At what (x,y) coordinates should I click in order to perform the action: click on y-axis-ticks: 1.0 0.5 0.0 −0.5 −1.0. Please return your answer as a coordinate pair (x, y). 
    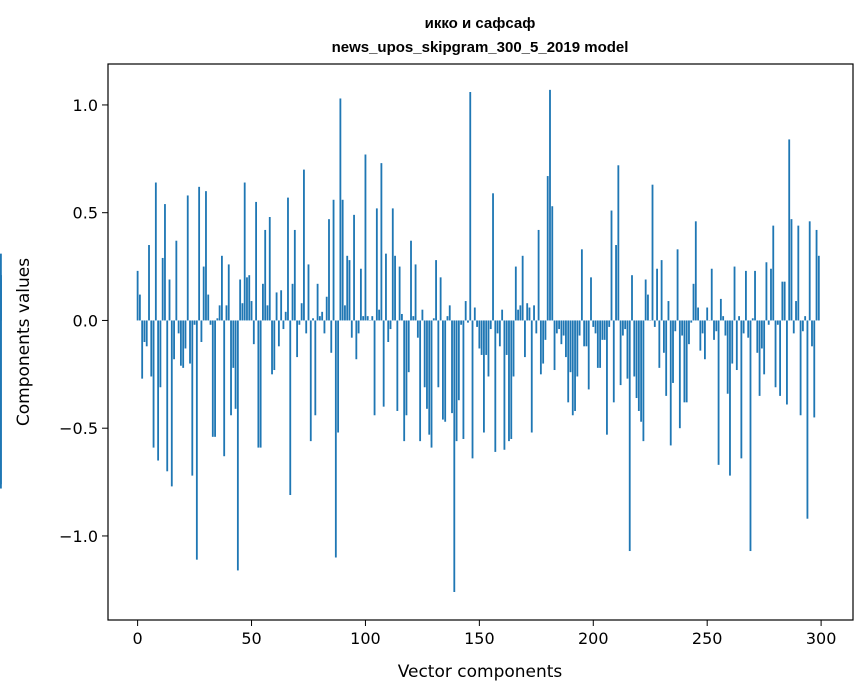
    Looking at the image, I should click on (83, 321).